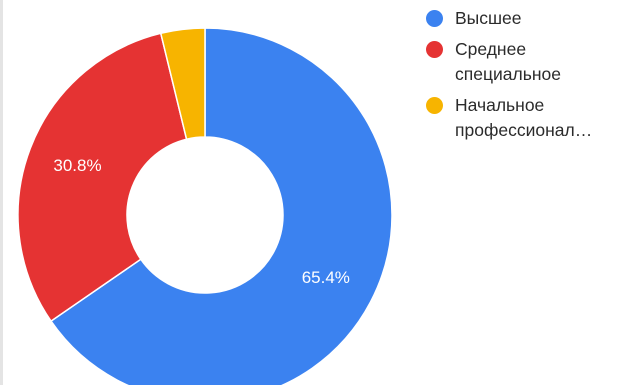 The height and width of the screenshot is (385, 619). Describe the element at coordinates (488, 18) in the screenshot. I see `legend-label-0: Высшее` at that location.